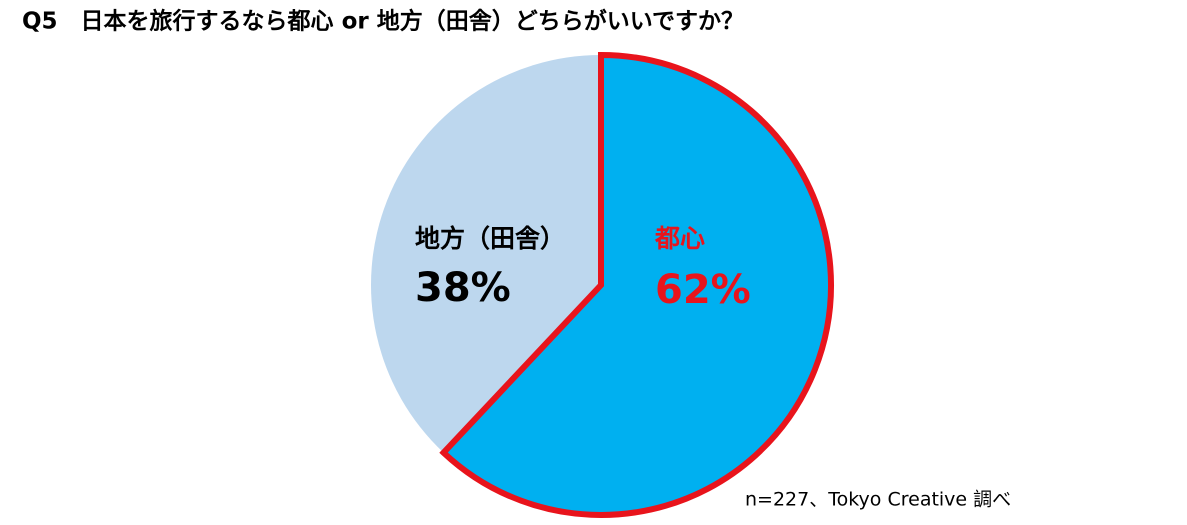 This screenshot has width=1187, height=525. I want to click on slice-category-label: 都心, so click(679, 238).